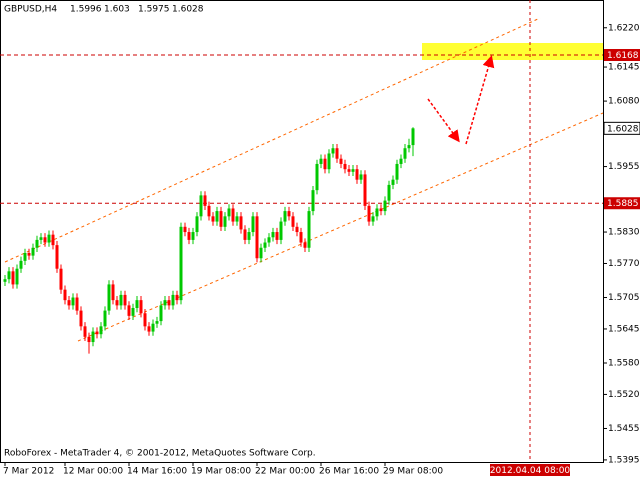  Describe the element at coordinates (624, 364) in the screenshot. I see `y-tick-label: 1.5580` at that location.